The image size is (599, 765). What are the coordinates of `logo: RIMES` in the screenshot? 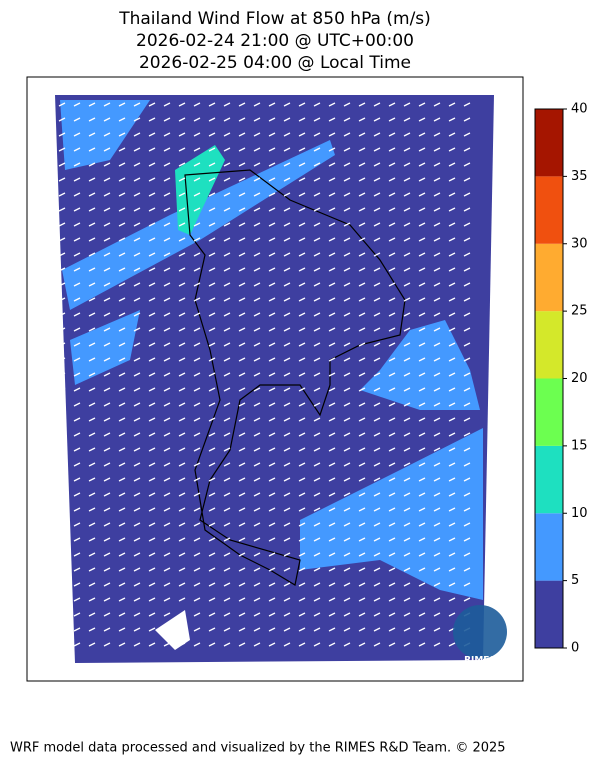 It's located at (480, 635).